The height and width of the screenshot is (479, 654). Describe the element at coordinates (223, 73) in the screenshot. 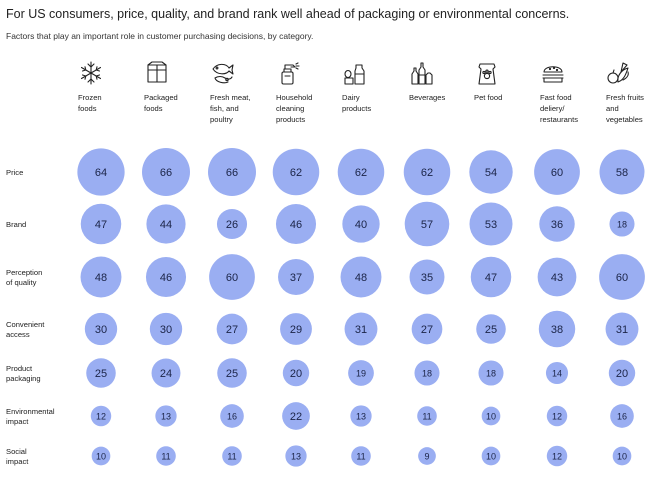

I see `fish-meat-icon` at that location.